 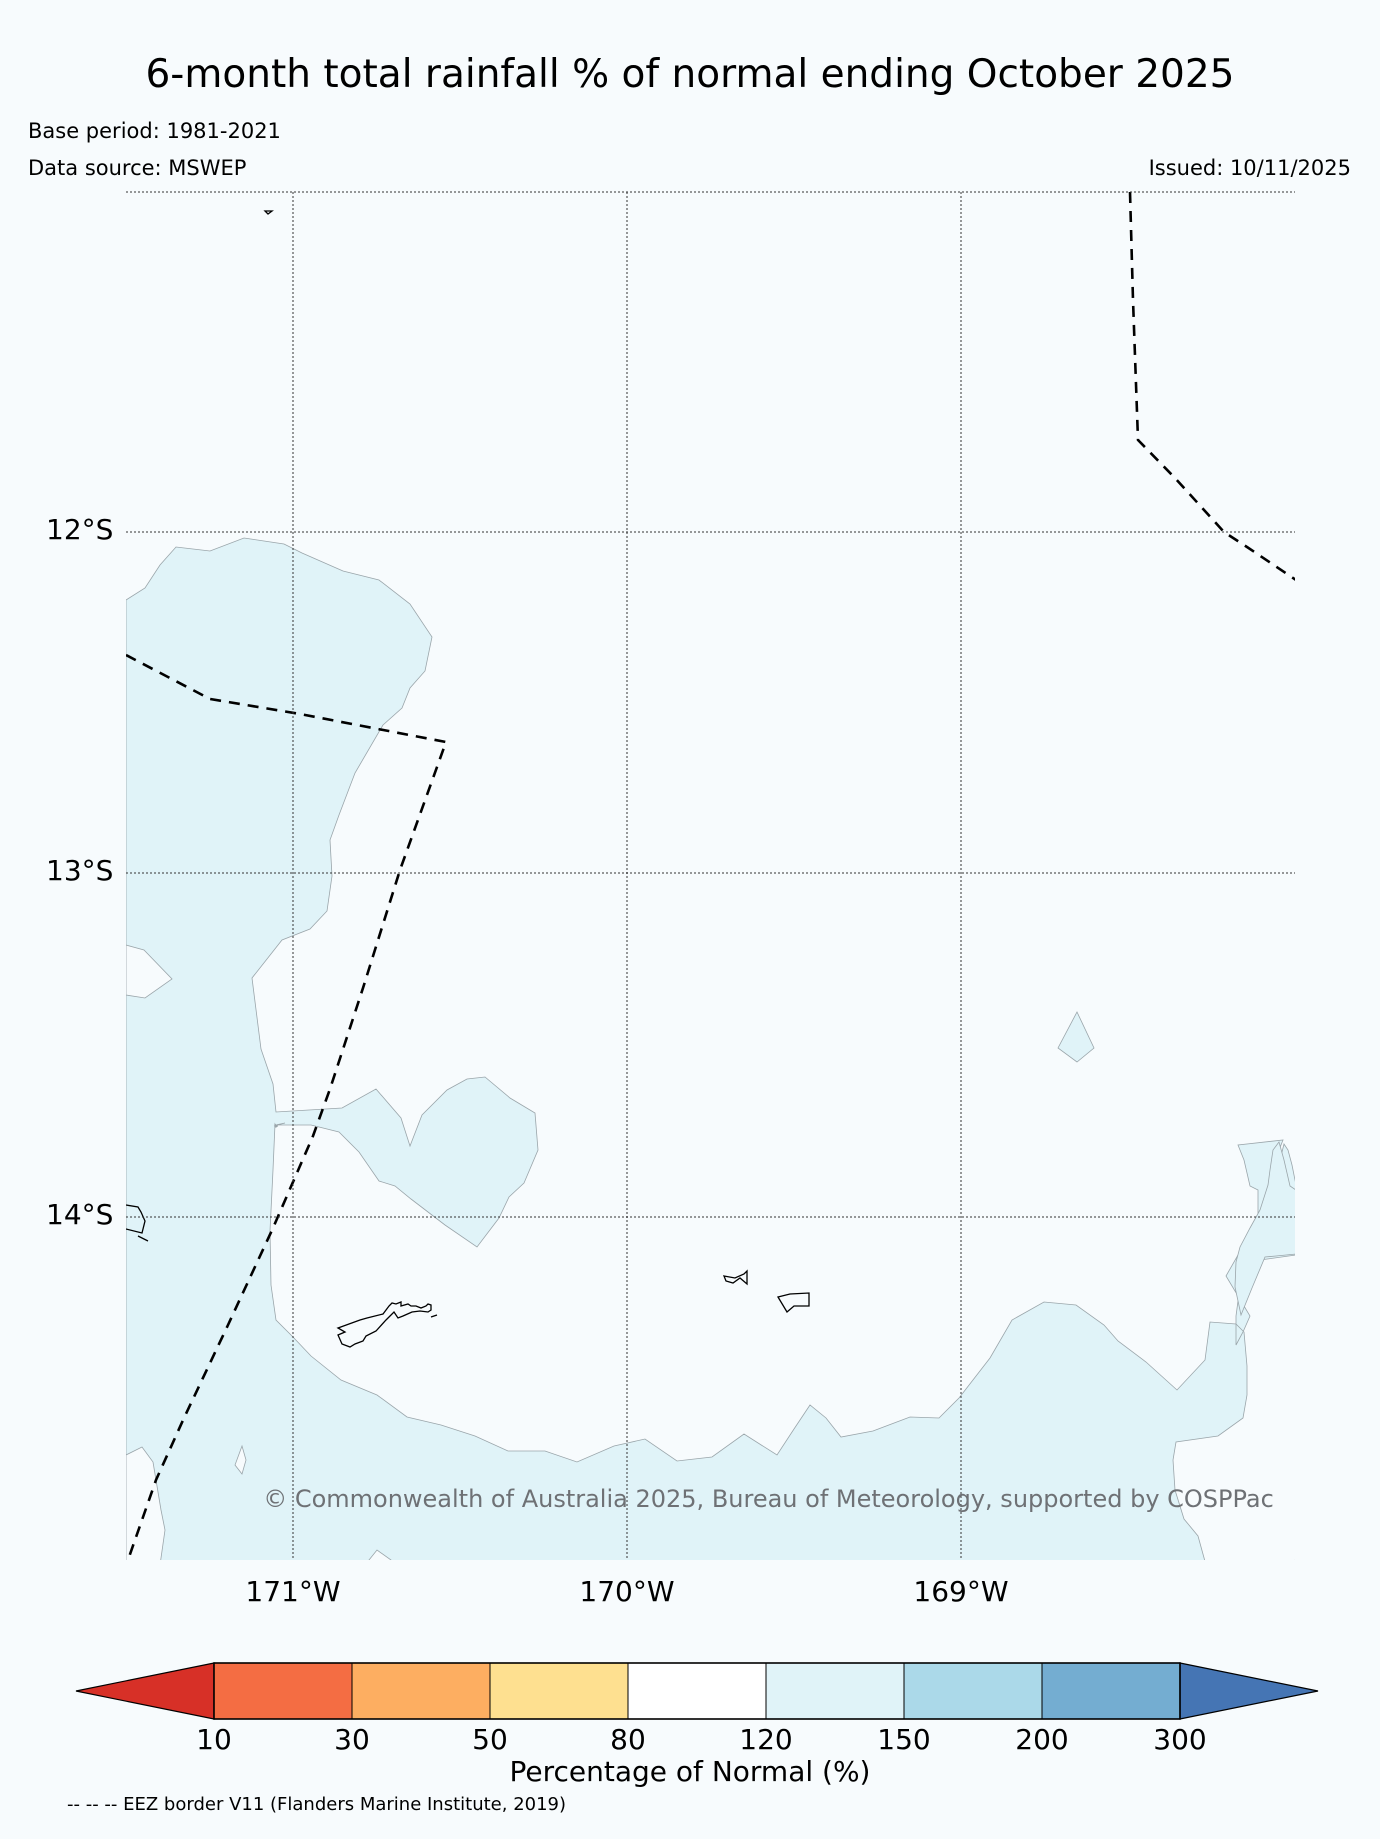 I want to click on colorbar-tick: 80, so click(x=628, y=1739).